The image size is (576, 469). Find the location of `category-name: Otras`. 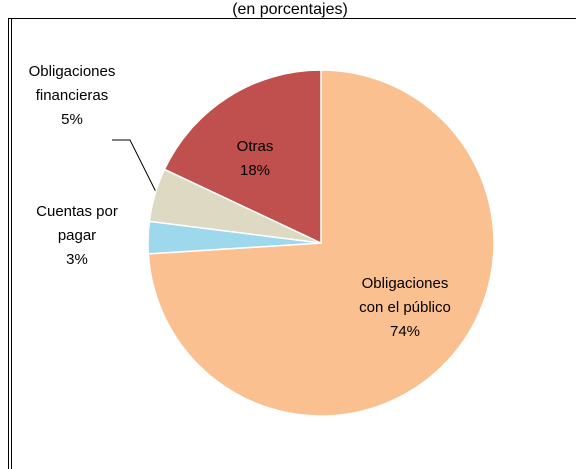

category-name: Otras is located at coordinates (255, 146).